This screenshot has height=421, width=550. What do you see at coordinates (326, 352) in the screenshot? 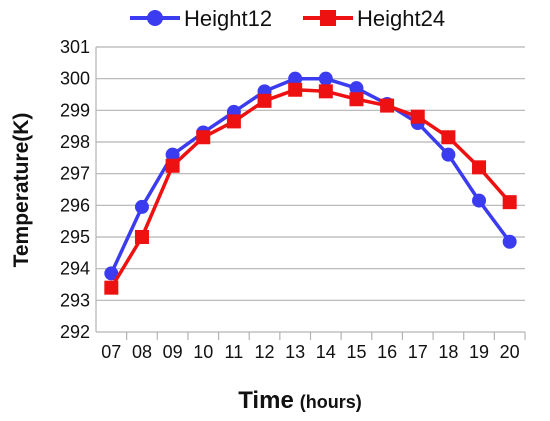
I see `x-tick-label: 14` at bounding box center [326, 352].